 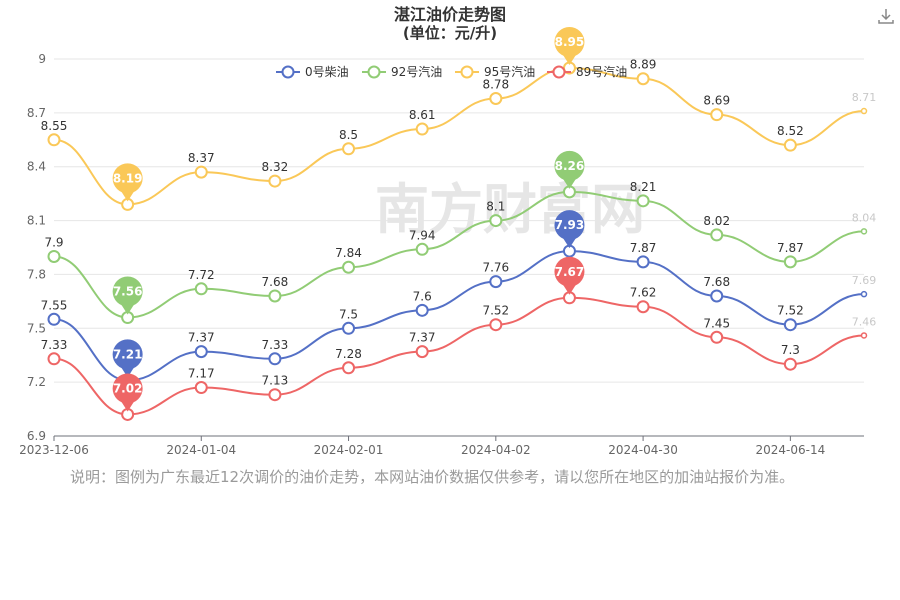 What do you see at coordinates (201, 450) in the screenshot?
I see `x-tick-label: 2024-01-04` at bounding box center [201, 450].